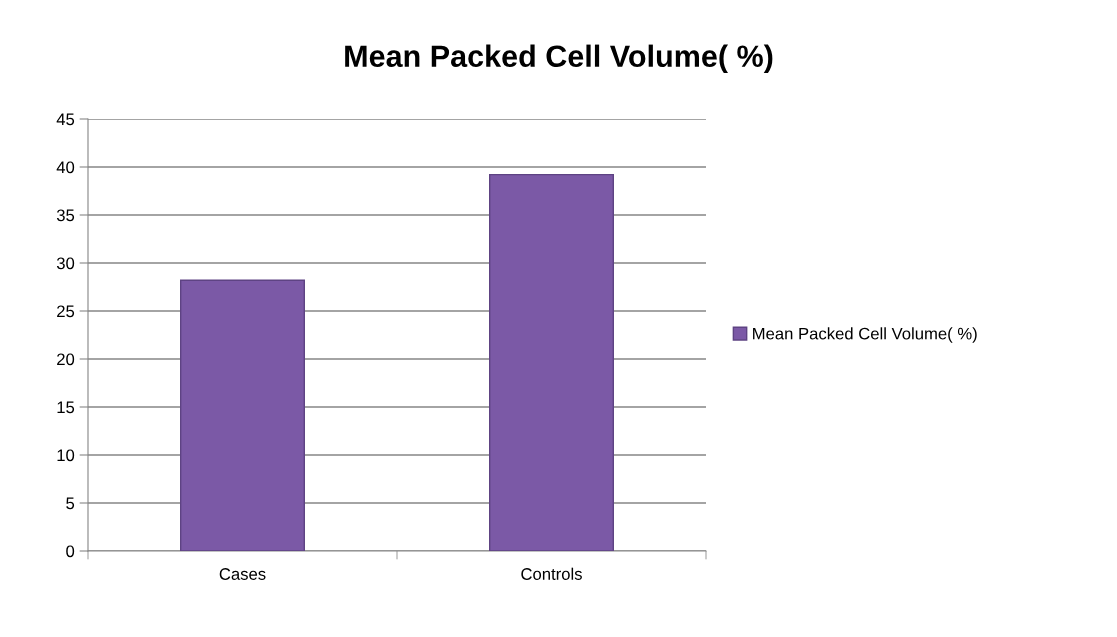 Image resolution: width=1117 pixels, height=637 pixels. What do you see at coordinates (65, 215) in the screenshot?
I see `y-tick-label: 35` at bounding box center [65, 215].